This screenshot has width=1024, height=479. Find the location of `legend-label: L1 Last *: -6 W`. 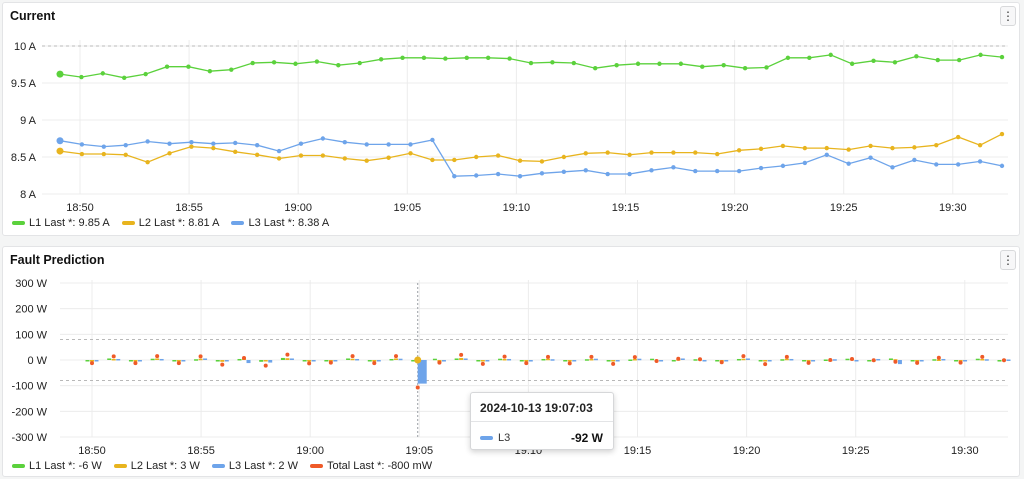

legend-label: L1 Last *: -6 W is located at coordinates (65, 466).